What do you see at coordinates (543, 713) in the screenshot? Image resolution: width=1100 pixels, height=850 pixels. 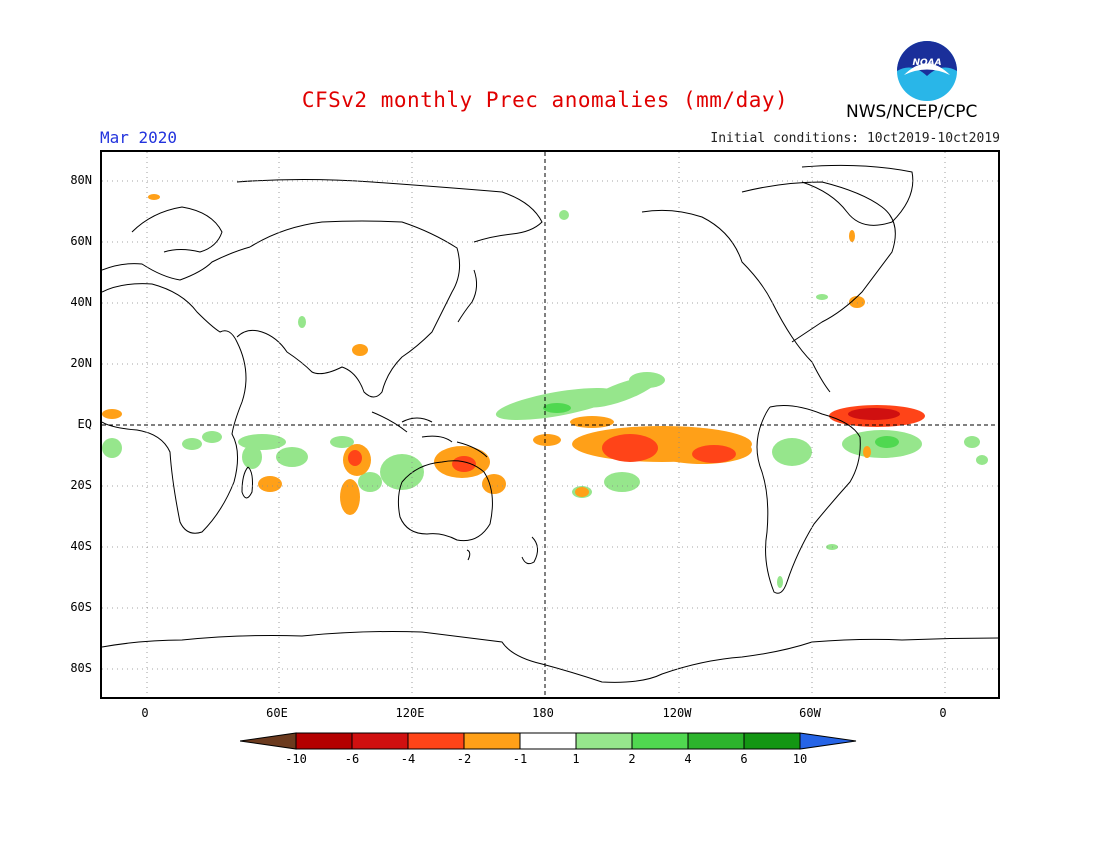 I see `lon-label: 180` at bounding box center [543, 713].